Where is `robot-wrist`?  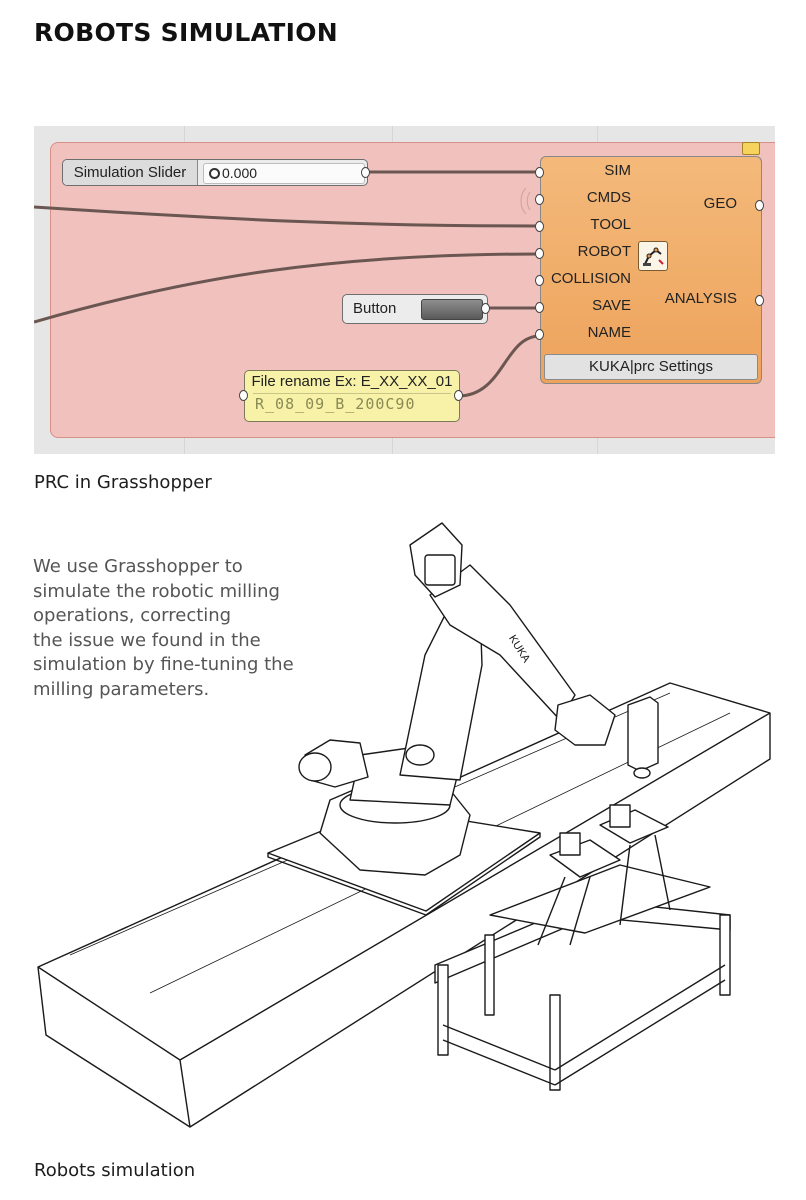
robot-wrist is located at coordinates (585, 720).